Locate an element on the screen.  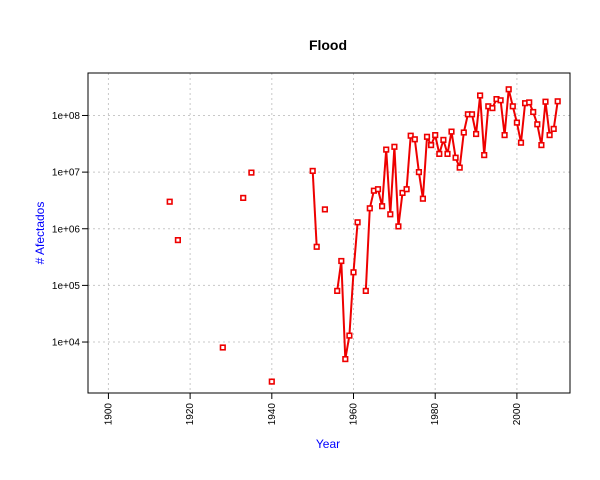
y-axis: 1e+04 1e+05 1e+06 1e+07 1e+08 is located at coordinates (70, 230).